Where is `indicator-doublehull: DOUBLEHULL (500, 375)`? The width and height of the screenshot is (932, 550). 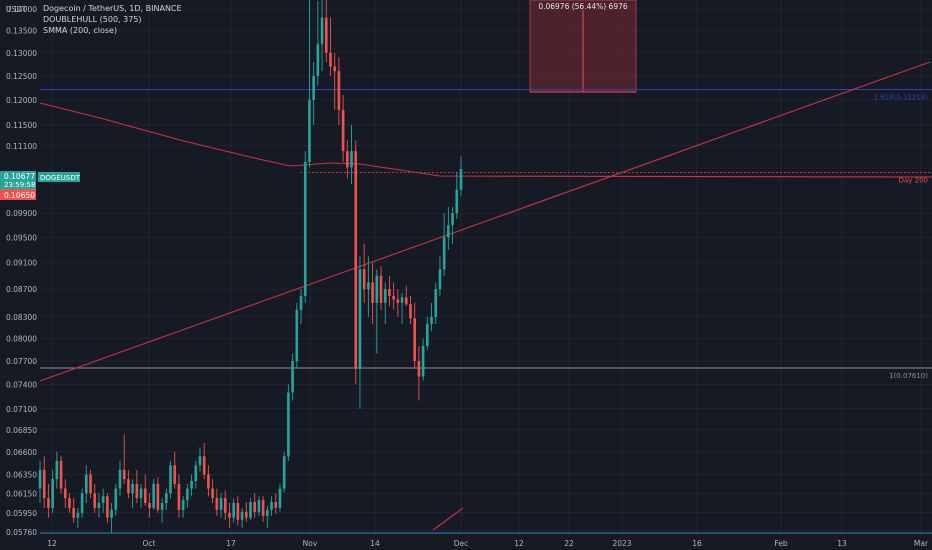 indicator-doublehull: DOUBLEHULL (500, 375) is located at coordinates (92, 19).